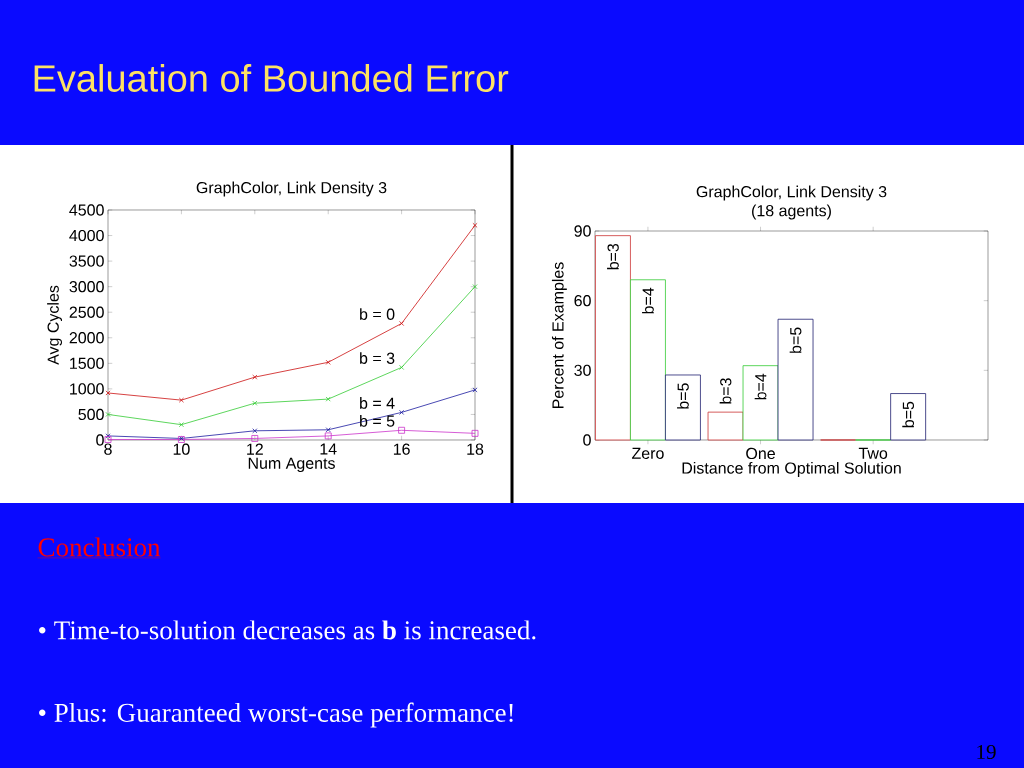  What do you see at coordinates (99, 547) in the screenshot?
I see `text: Conclusion` at bounding box center [99, 547].